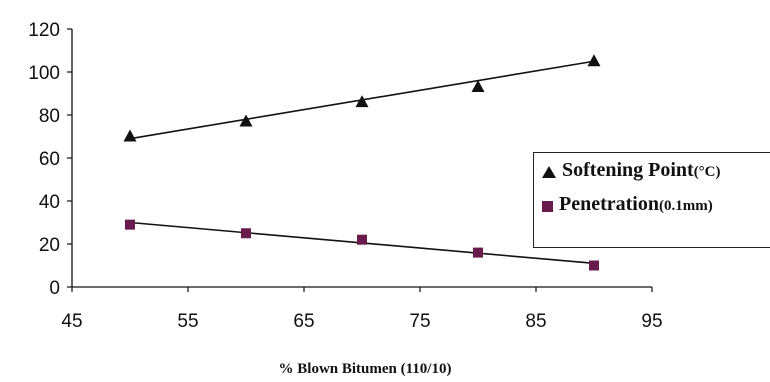  I want to click on x-tick-label: 75, so click(419, 321).